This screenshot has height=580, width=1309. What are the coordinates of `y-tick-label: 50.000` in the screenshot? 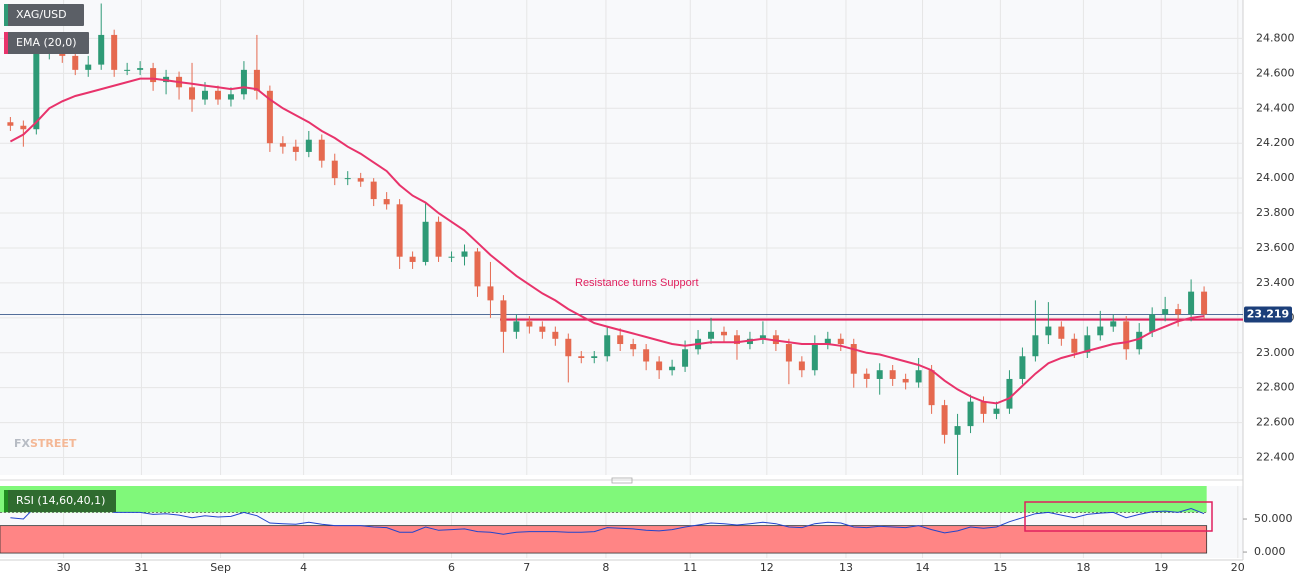 It's located at (1273, 518).